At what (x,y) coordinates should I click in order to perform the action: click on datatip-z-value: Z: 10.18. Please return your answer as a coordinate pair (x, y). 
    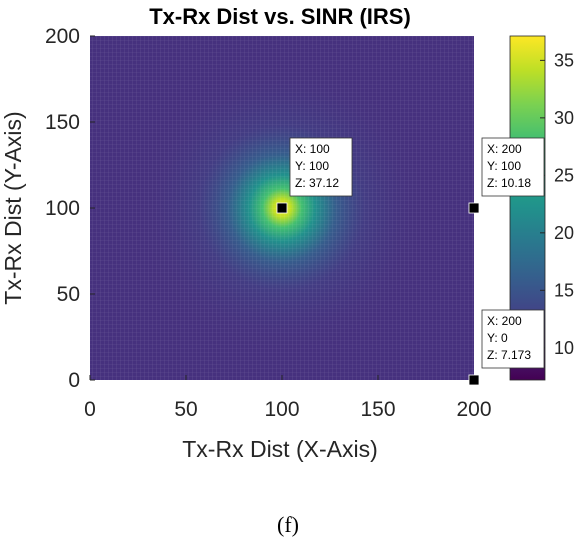
    Looking at the image, I should click on (509, 183).